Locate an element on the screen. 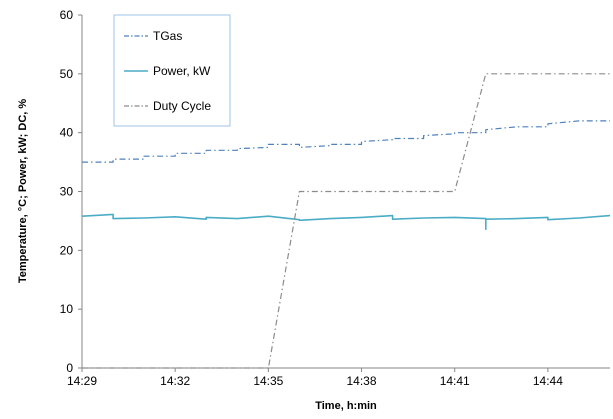 This screenshot has height=419, width=613. x-tick-label: 14:44 is located at coordinates (548, 381).